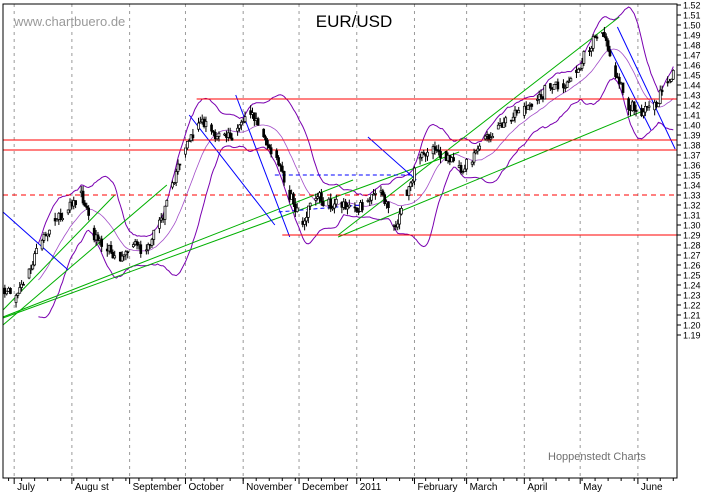  I want to click on y-tick-label: 1.40, so click(692, 126).